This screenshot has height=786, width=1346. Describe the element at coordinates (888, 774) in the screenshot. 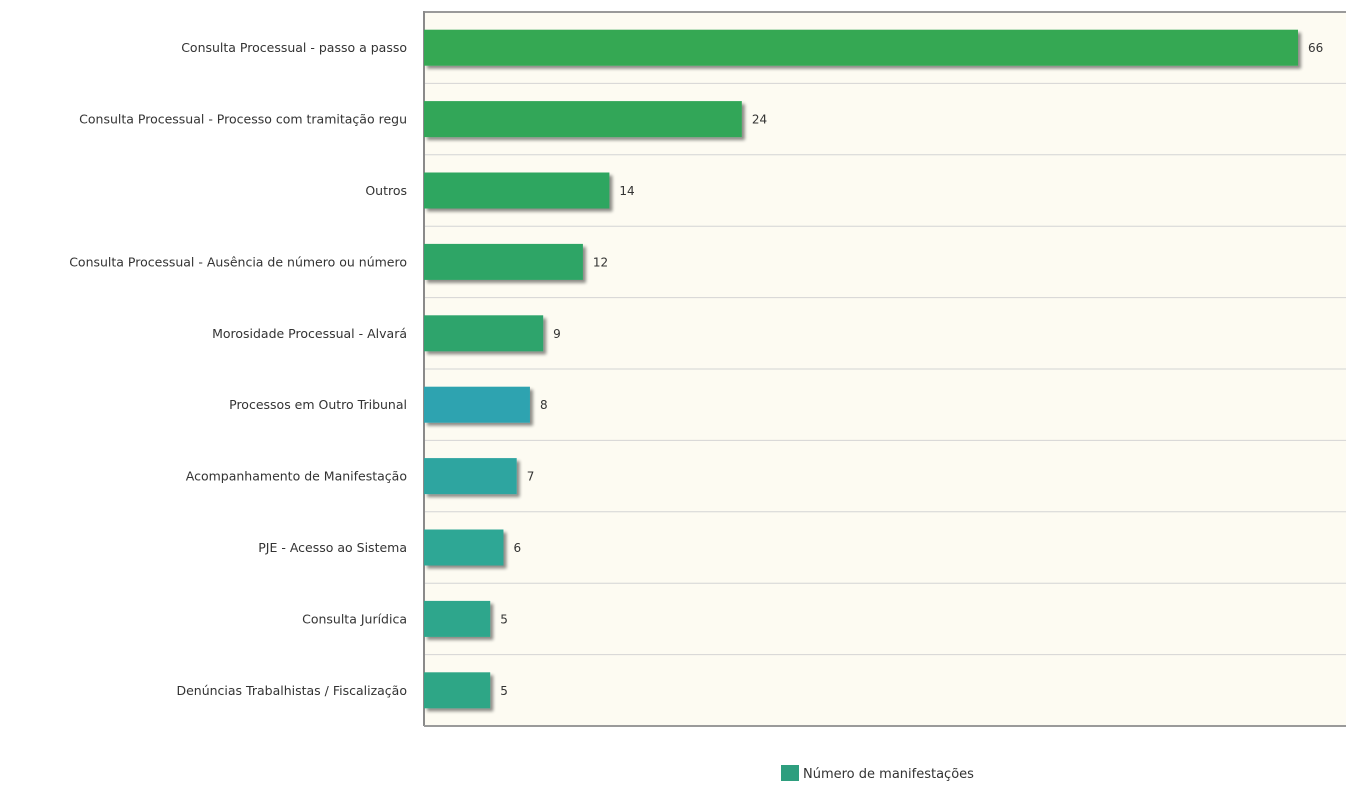

I see `legend-label: Número de manifestações` at that location.